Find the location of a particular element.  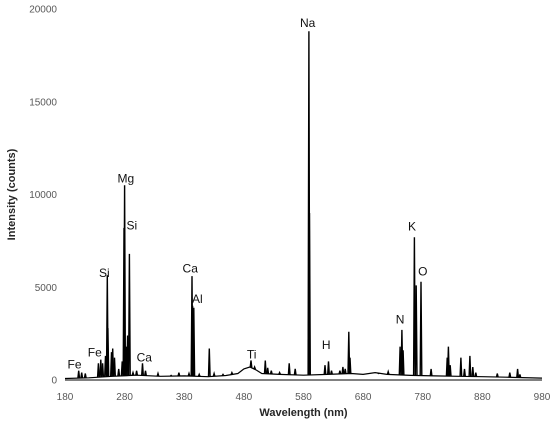

peak-label-si-4: Si is located at coordinates (131, 226).